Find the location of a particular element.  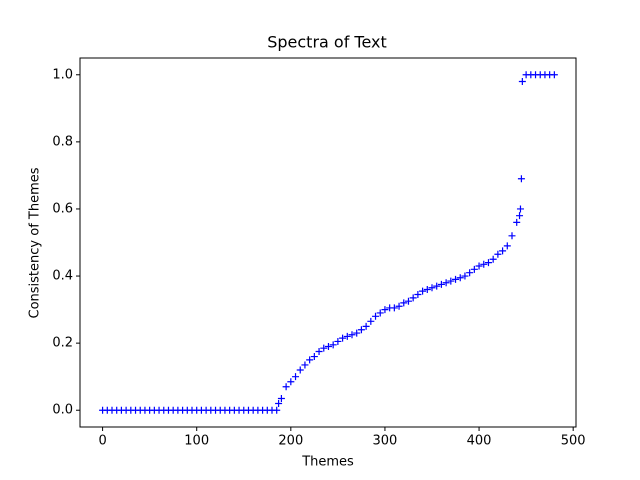

y-tick-label: 1.0 is located at coordinates (62, 74).